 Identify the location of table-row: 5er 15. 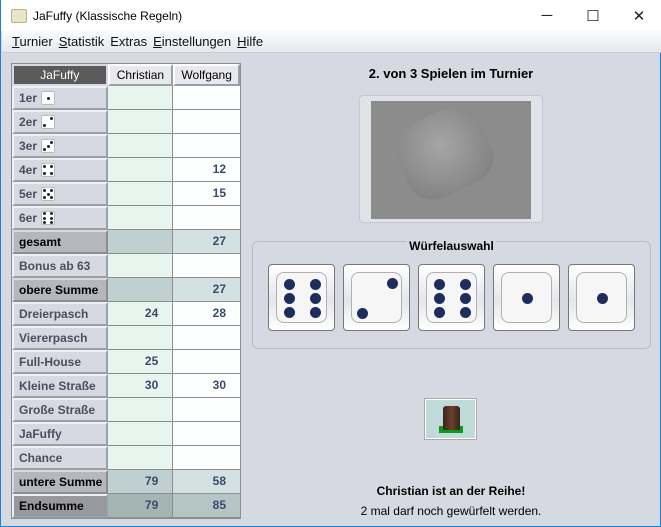
(126, 194).